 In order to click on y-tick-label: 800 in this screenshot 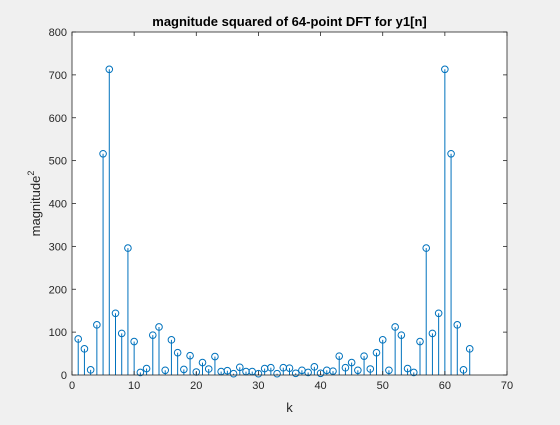, I will do `click(58, 33)`.